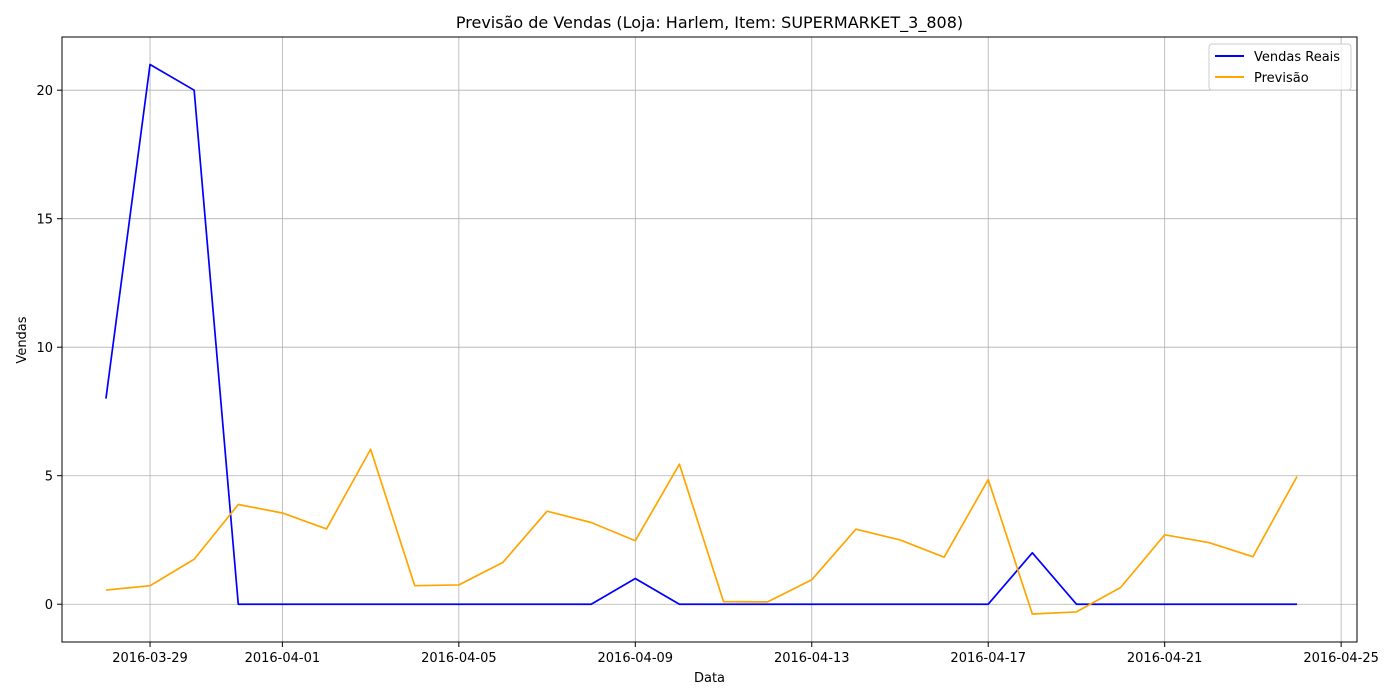 Image resolution: width=1400 pixels, height=700 pixels. Describe the element at coordinates (22, 339) in the screenshot. I see `y-axis-title: Vendas` at that location.